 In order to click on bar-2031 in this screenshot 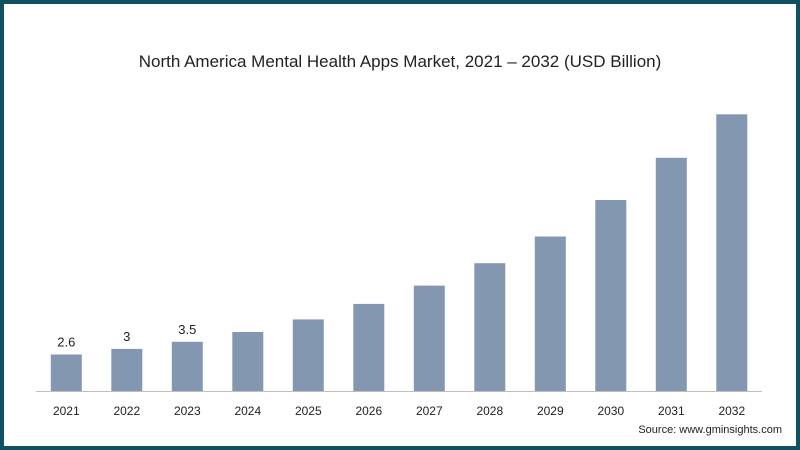, I will do `click(671, 274)`.